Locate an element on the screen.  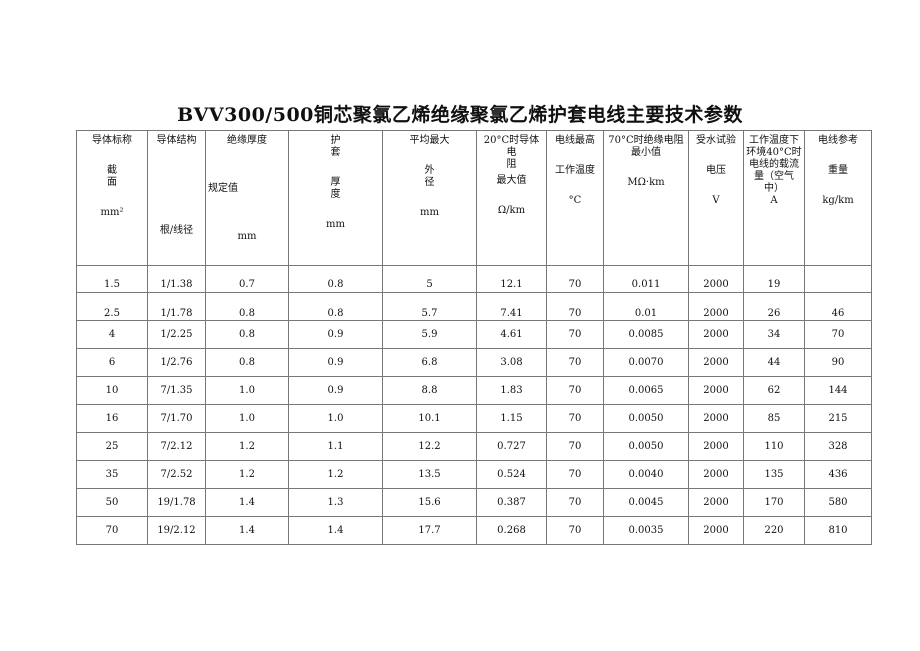
table-row: 1.5 1/1.38 0.7 0.8 5 12.1 70 0.011 2000 19 is located at coordinates (474, 279).